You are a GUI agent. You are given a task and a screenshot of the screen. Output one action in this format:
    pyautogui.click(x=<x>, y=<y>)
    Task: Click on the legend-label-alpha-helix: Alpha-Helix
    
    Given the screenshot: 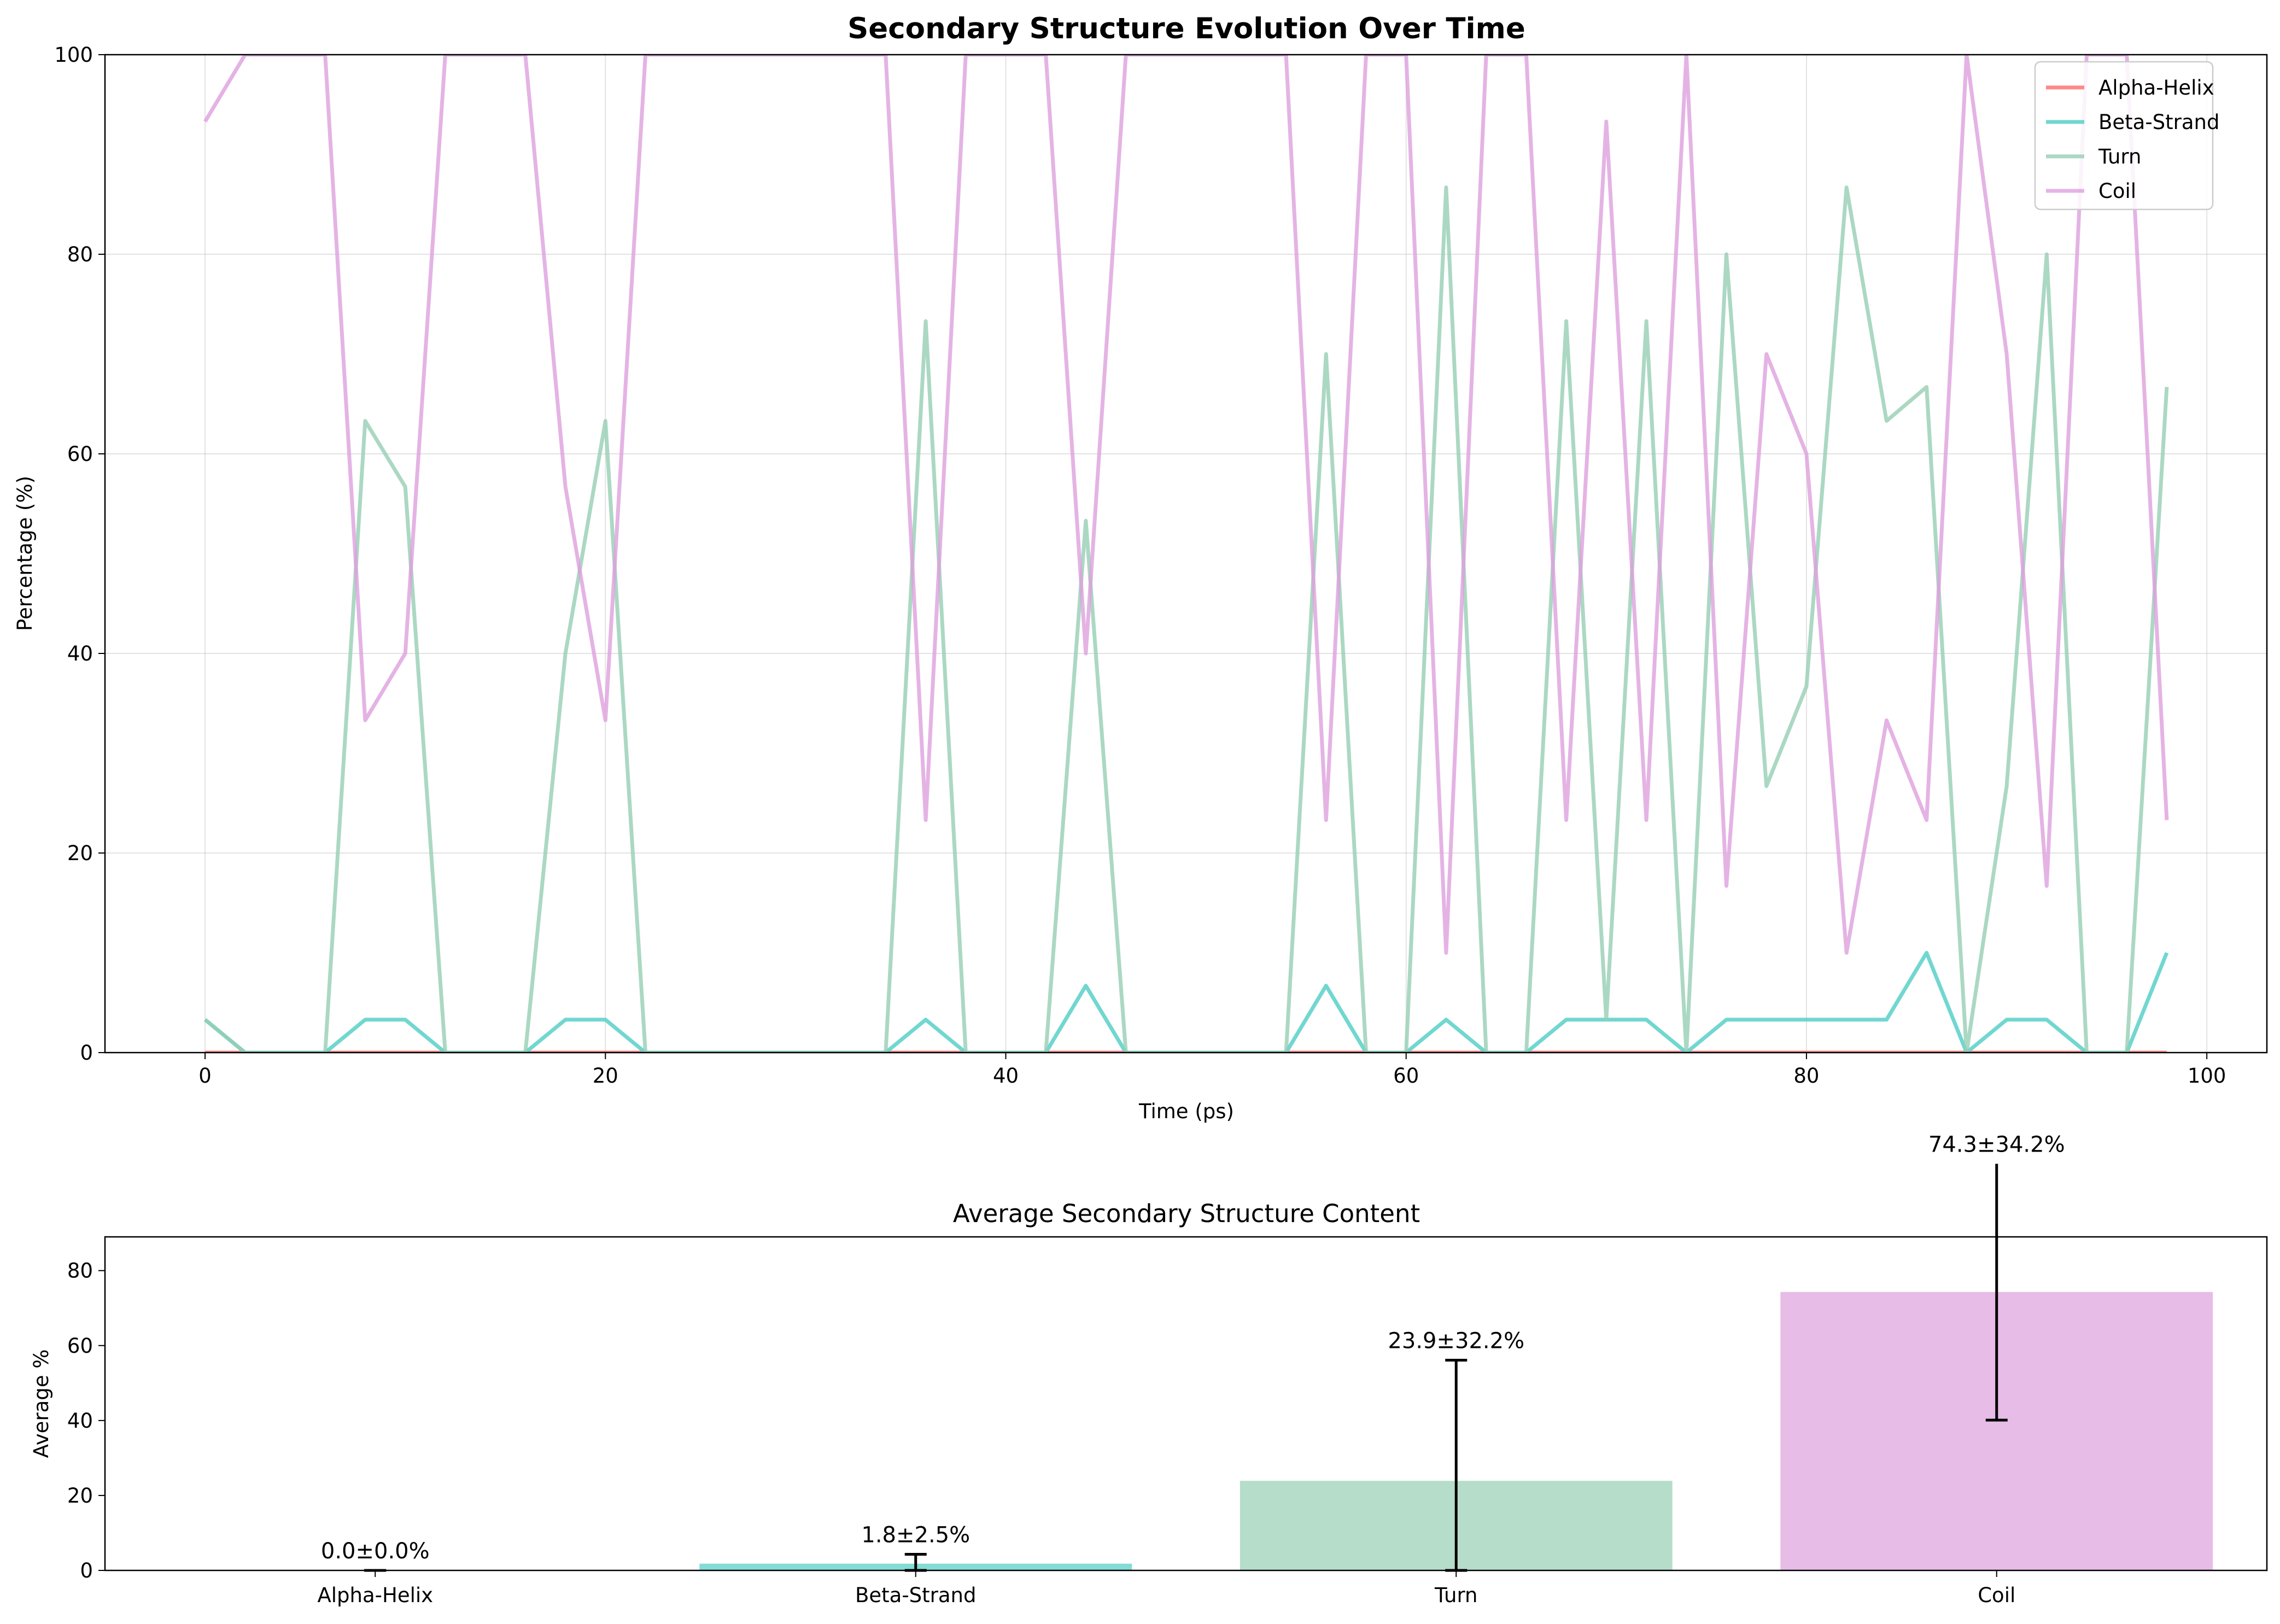 What is the action you would take?
    pyautogui.click(x=2156, y=88)
    